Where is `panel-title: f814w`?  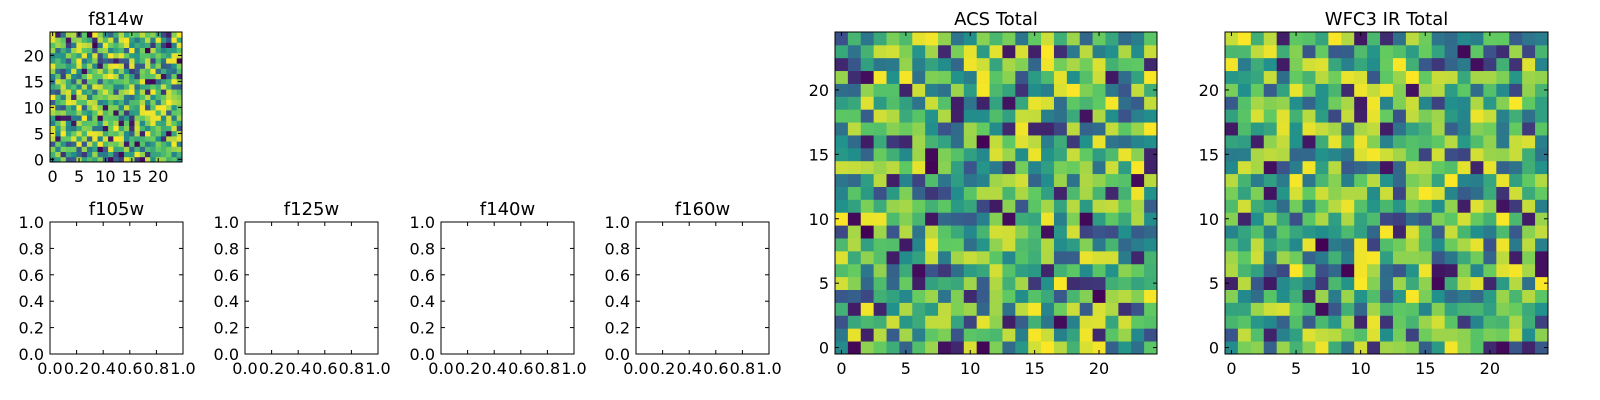 panel-title: f814w is located at coordinates (115, 19).